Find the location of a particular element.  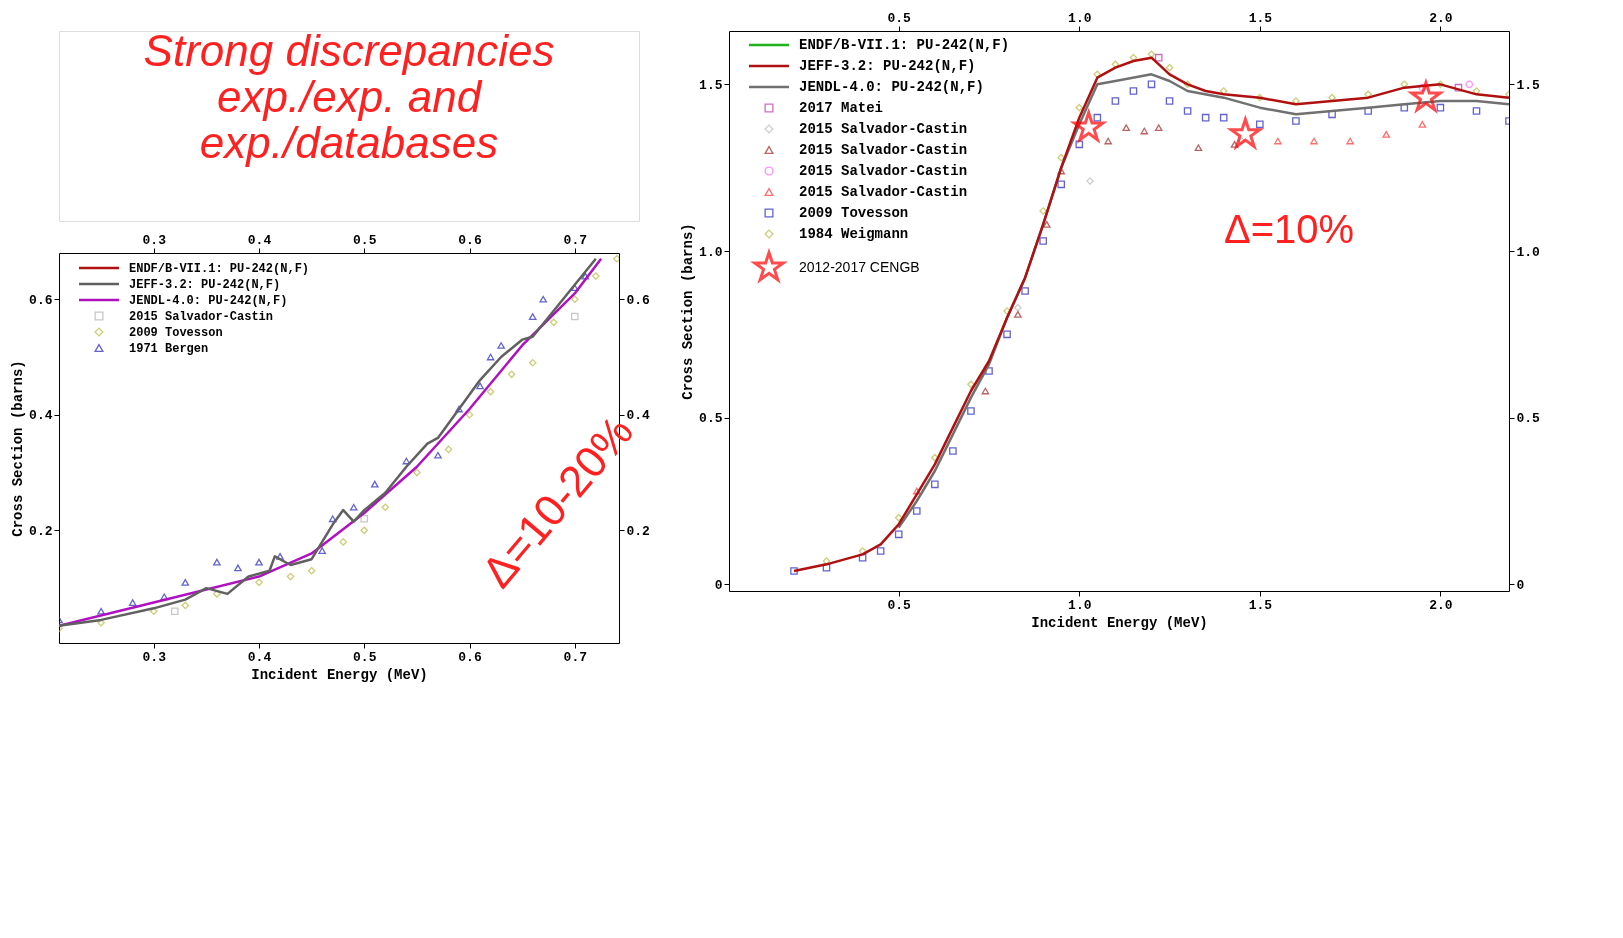

x-tick-label: 0.4 is located at coordinates (259, 240).